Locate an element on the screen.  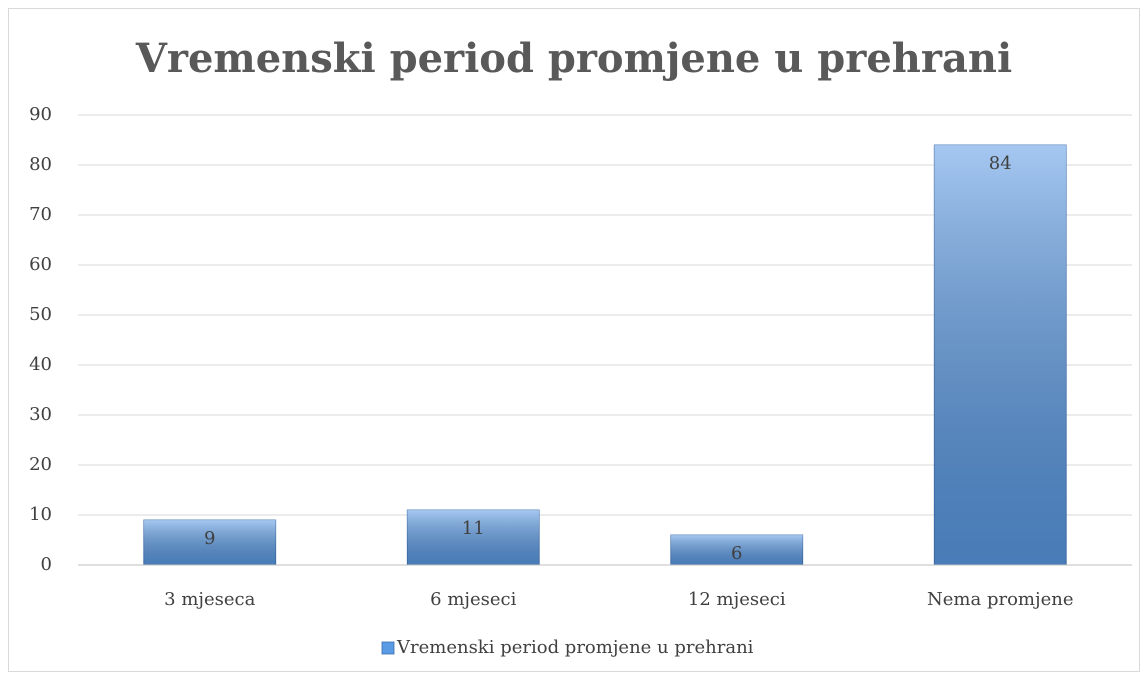
y-tick-label: 0 is located at coordinates (46, 564).